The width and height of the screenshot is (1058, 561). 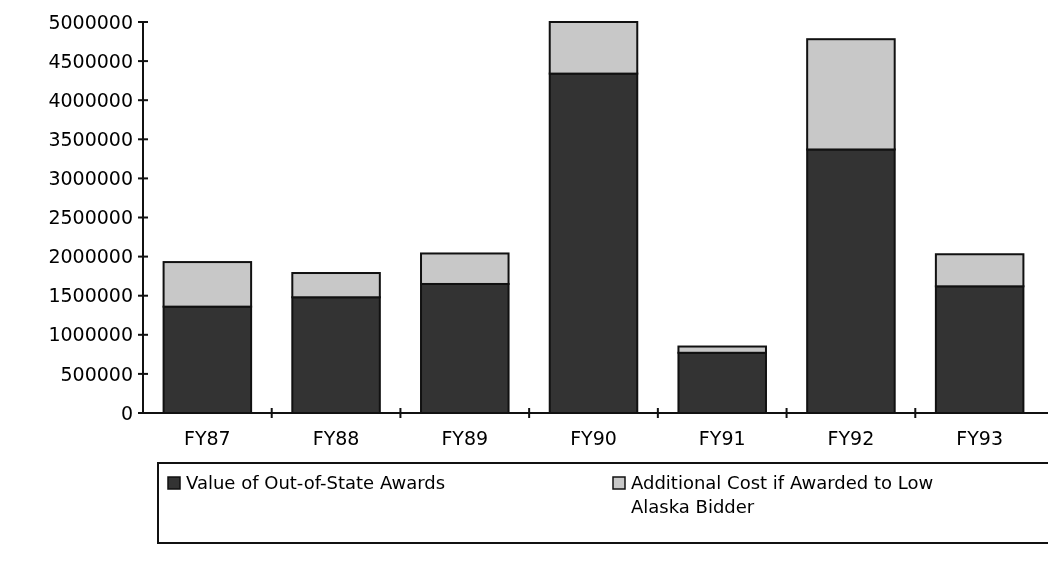 I want to click on legend-label: Value of Out-of-State Awards, so click(x=316, y=482).